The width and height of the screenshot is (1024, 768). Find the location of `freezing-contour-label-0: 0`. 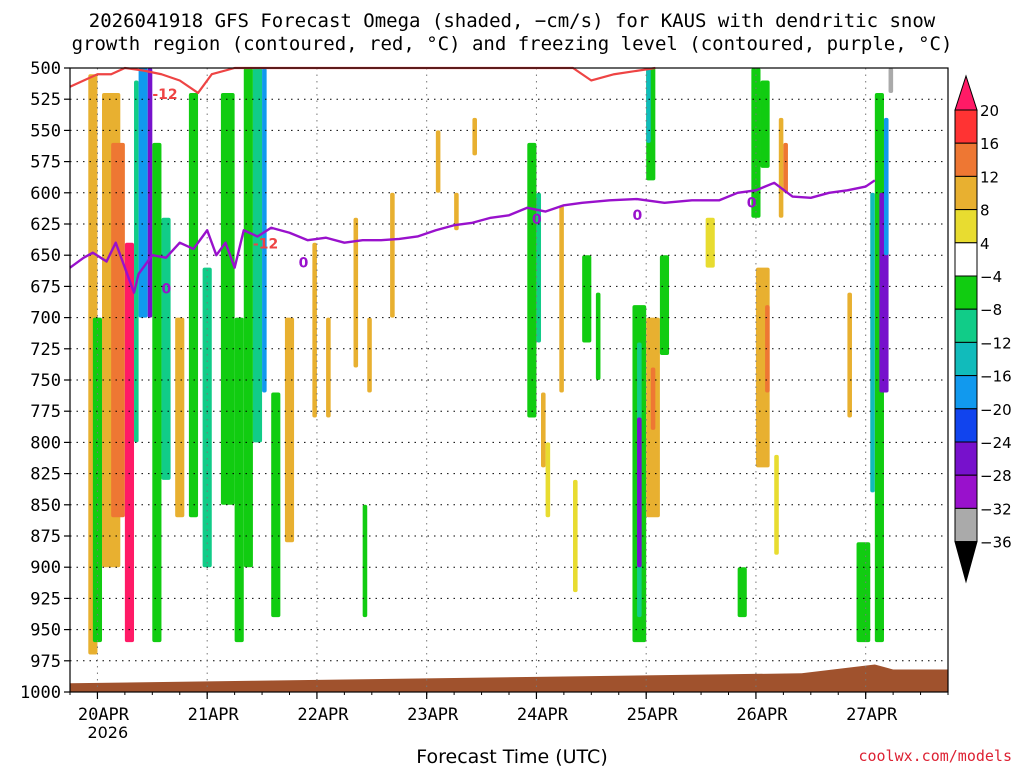

freezing-contour-label-0: 0 is located at coordinates (166, 290).